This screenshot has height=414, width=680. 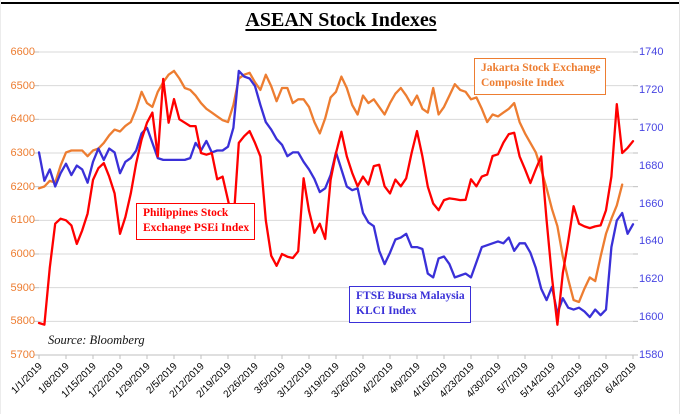 What do you see at coordinates (340, 3) in the screenshot?
I see `top-border-line` at bounding box center [340, 3].